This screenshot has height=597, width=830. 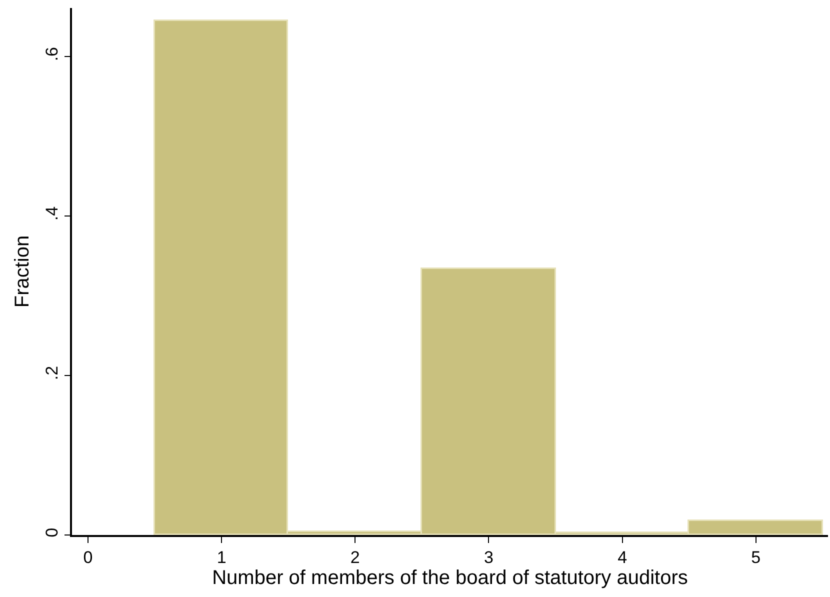 I want to click on x-axis-title: Number of members of the board of statutory auditors, so click(x=450, y=578).